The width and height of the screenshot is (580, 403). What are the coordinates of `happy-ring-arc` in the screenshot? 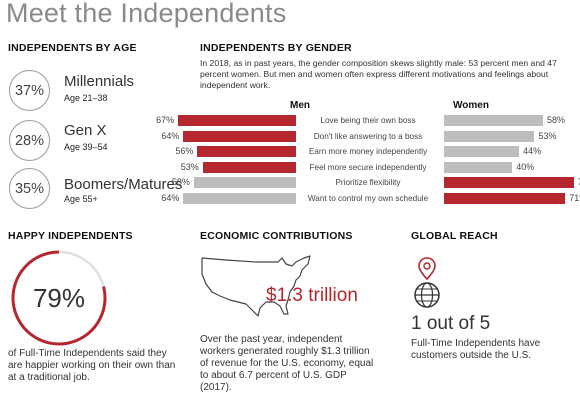 It's located at (59, 298).